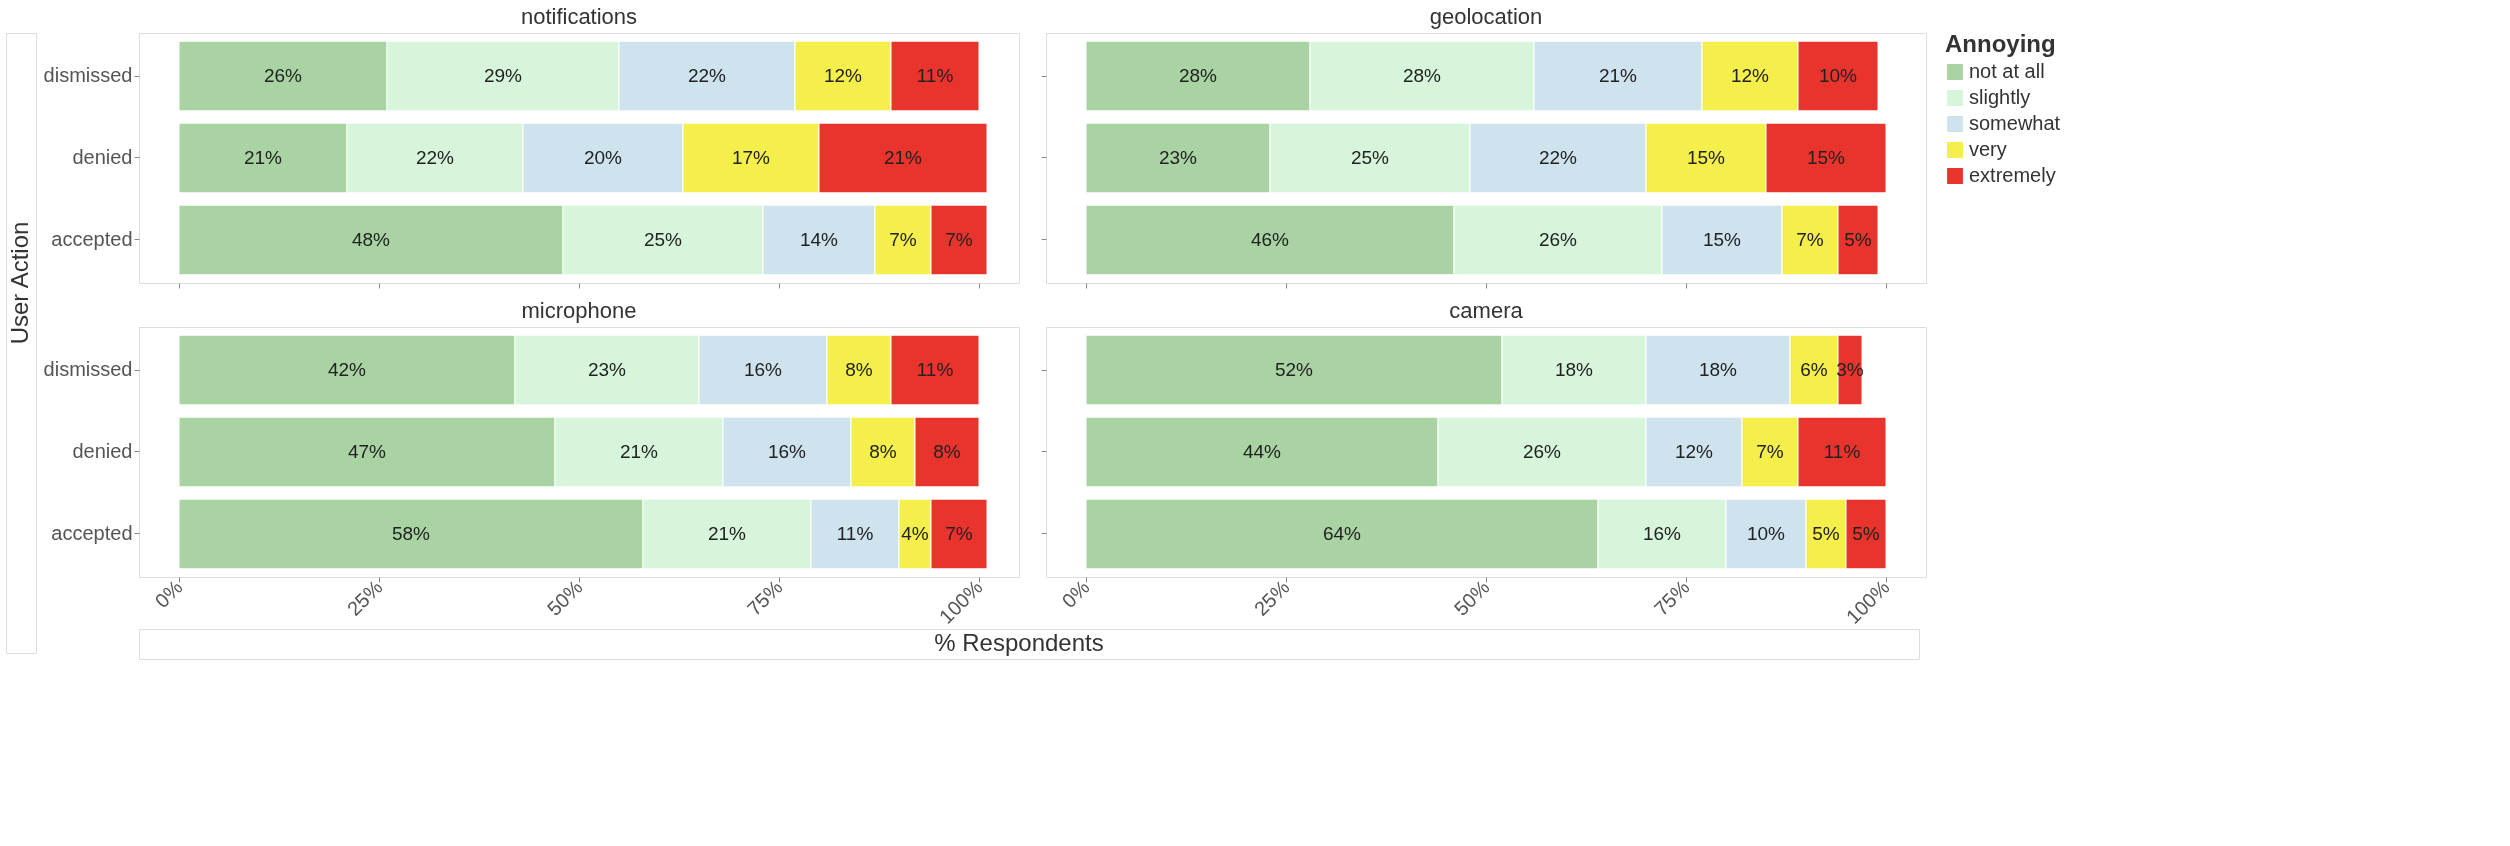 This screenshot has width=2510, height=846. Describe the element at coordinates (579, 16) in the screenshot. I see `chart-title: notifications` at that location.